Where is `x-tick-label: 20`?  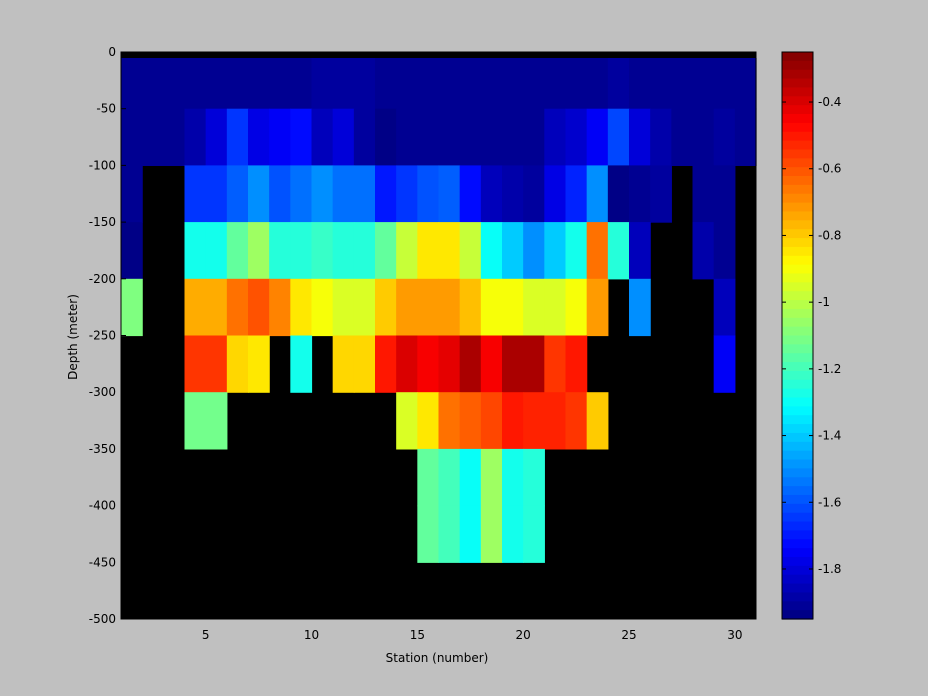
x-tick-label: 20 is located at coordinates (523, 635).